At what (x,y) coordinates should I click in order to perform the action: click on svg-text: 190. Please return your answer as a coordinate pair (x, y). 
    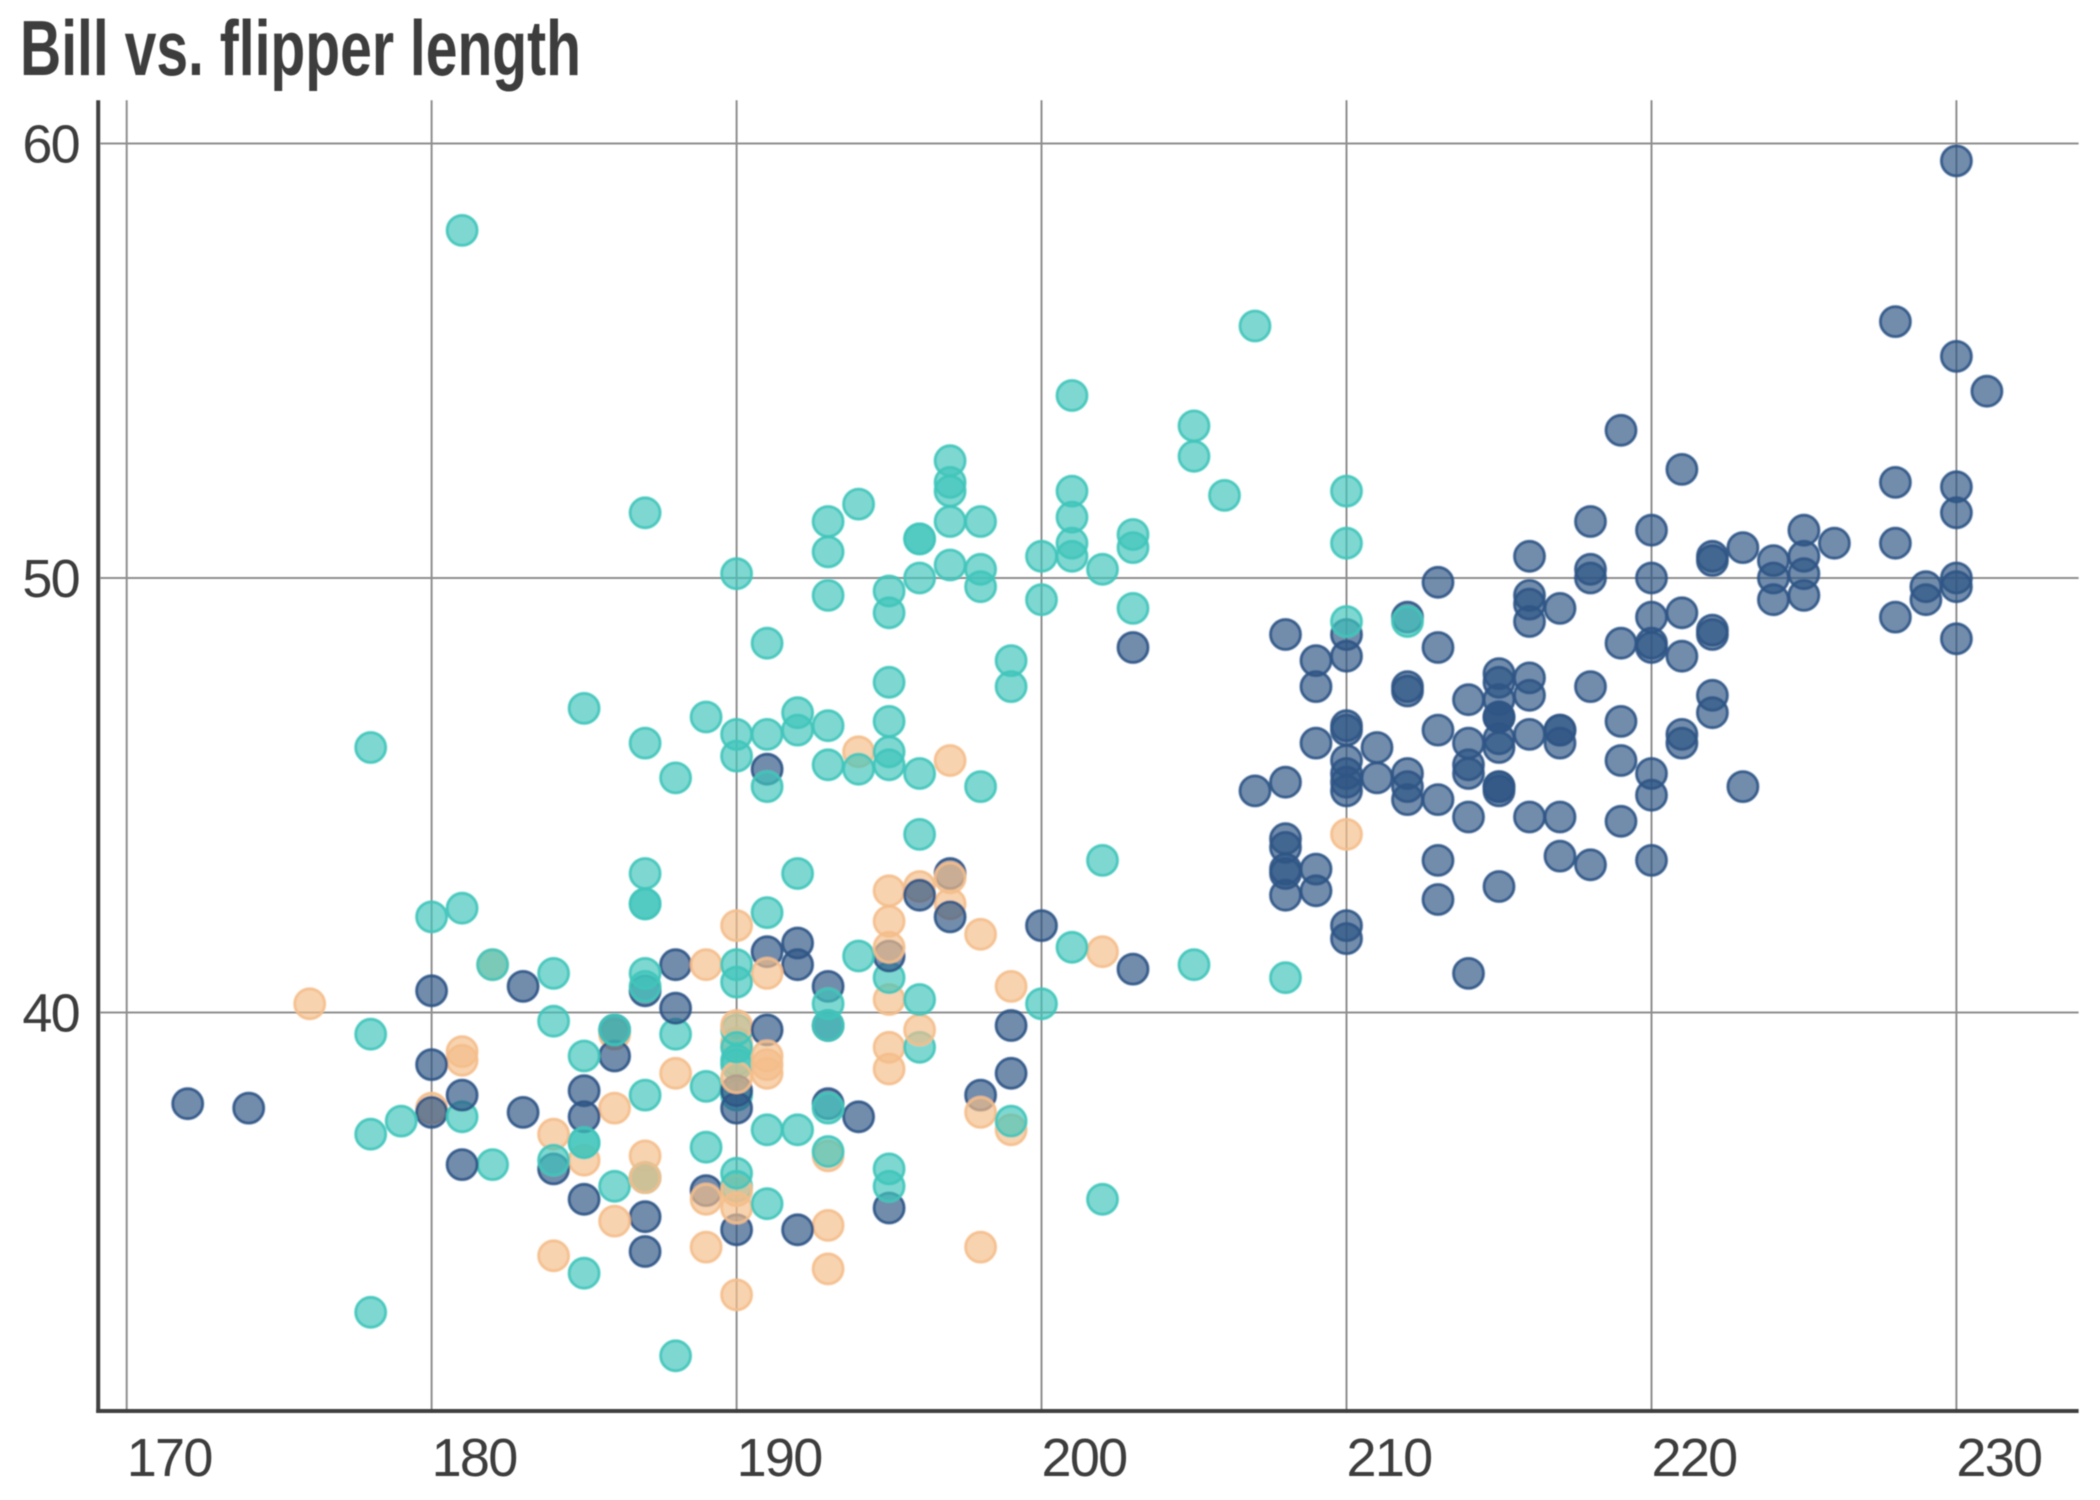
    Looking at the image, I should click on (779, 1458).